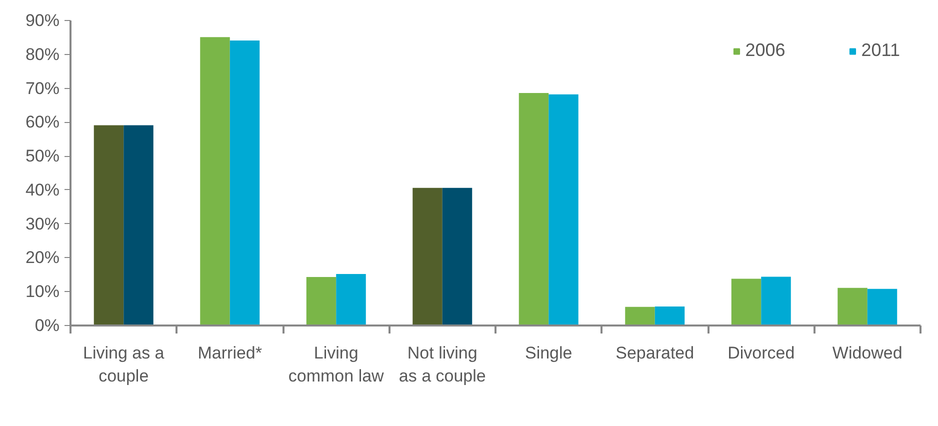 This screenshot has height=426, width=938. What do you see at coordinates (42, 54) in the screenshot?
I see `y-tick-label: 80%` at bounding box center [42, 54].